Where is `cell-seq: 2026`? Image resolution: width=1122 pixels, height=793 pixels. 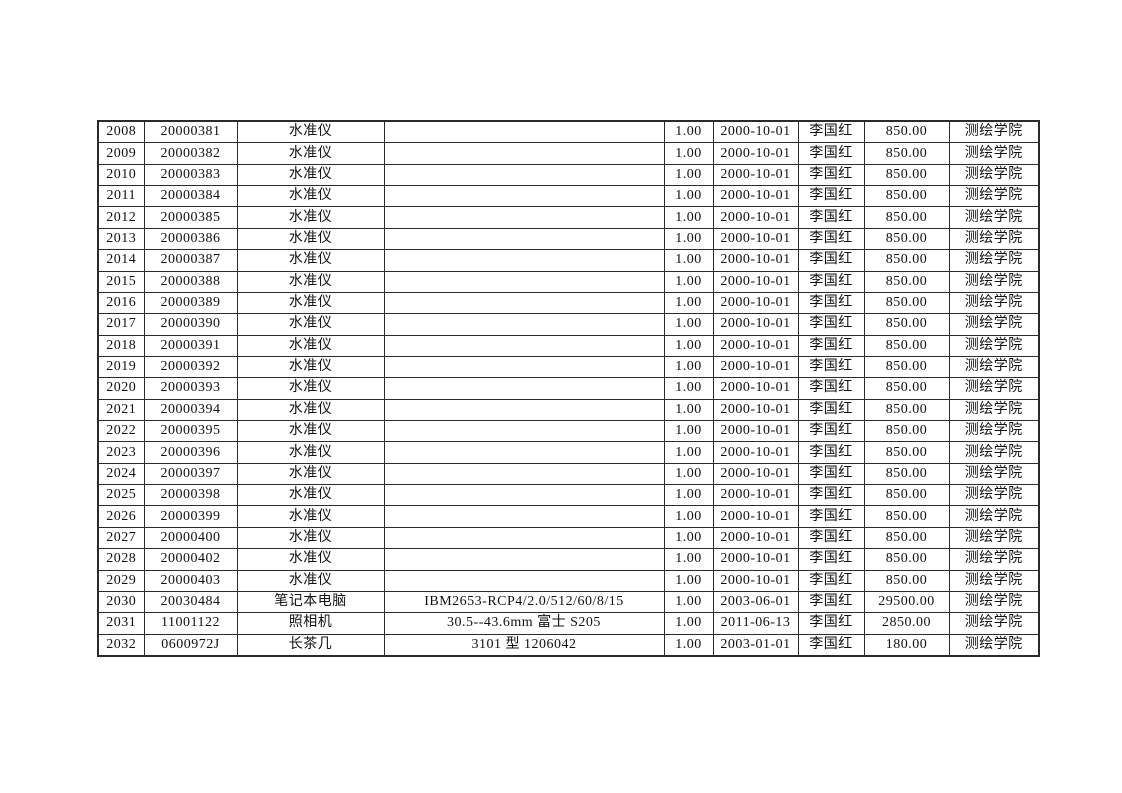 cell-seq: 2026 is located at coordinates (121, 516).